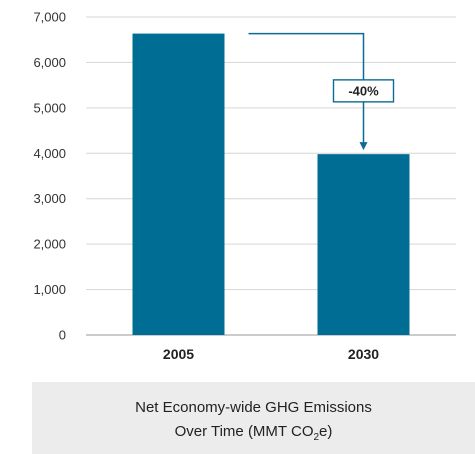 The width and height of the screenshot is (475, 454). I want to click on annotation-arrowhead, so click(363, 146).